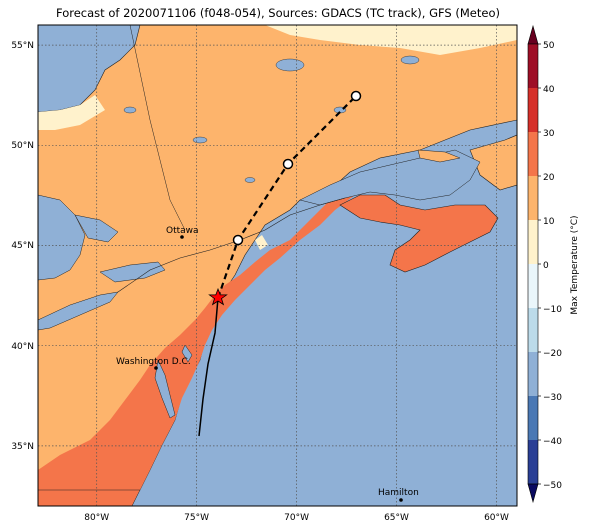 Image resolution: width=592 pixels, height=529 pixels. I want to click on gulf-st-lawrence, so click(390, 177).